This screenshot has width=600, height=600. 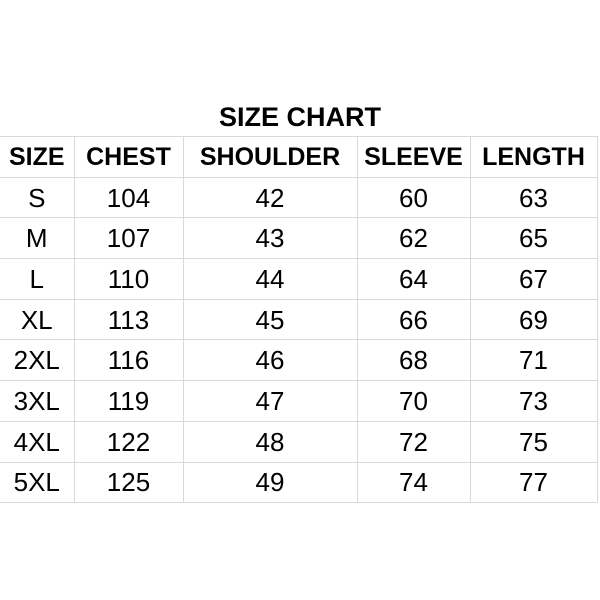 I want to click on cell-shoulder: 47, so click(x=270, y=401).